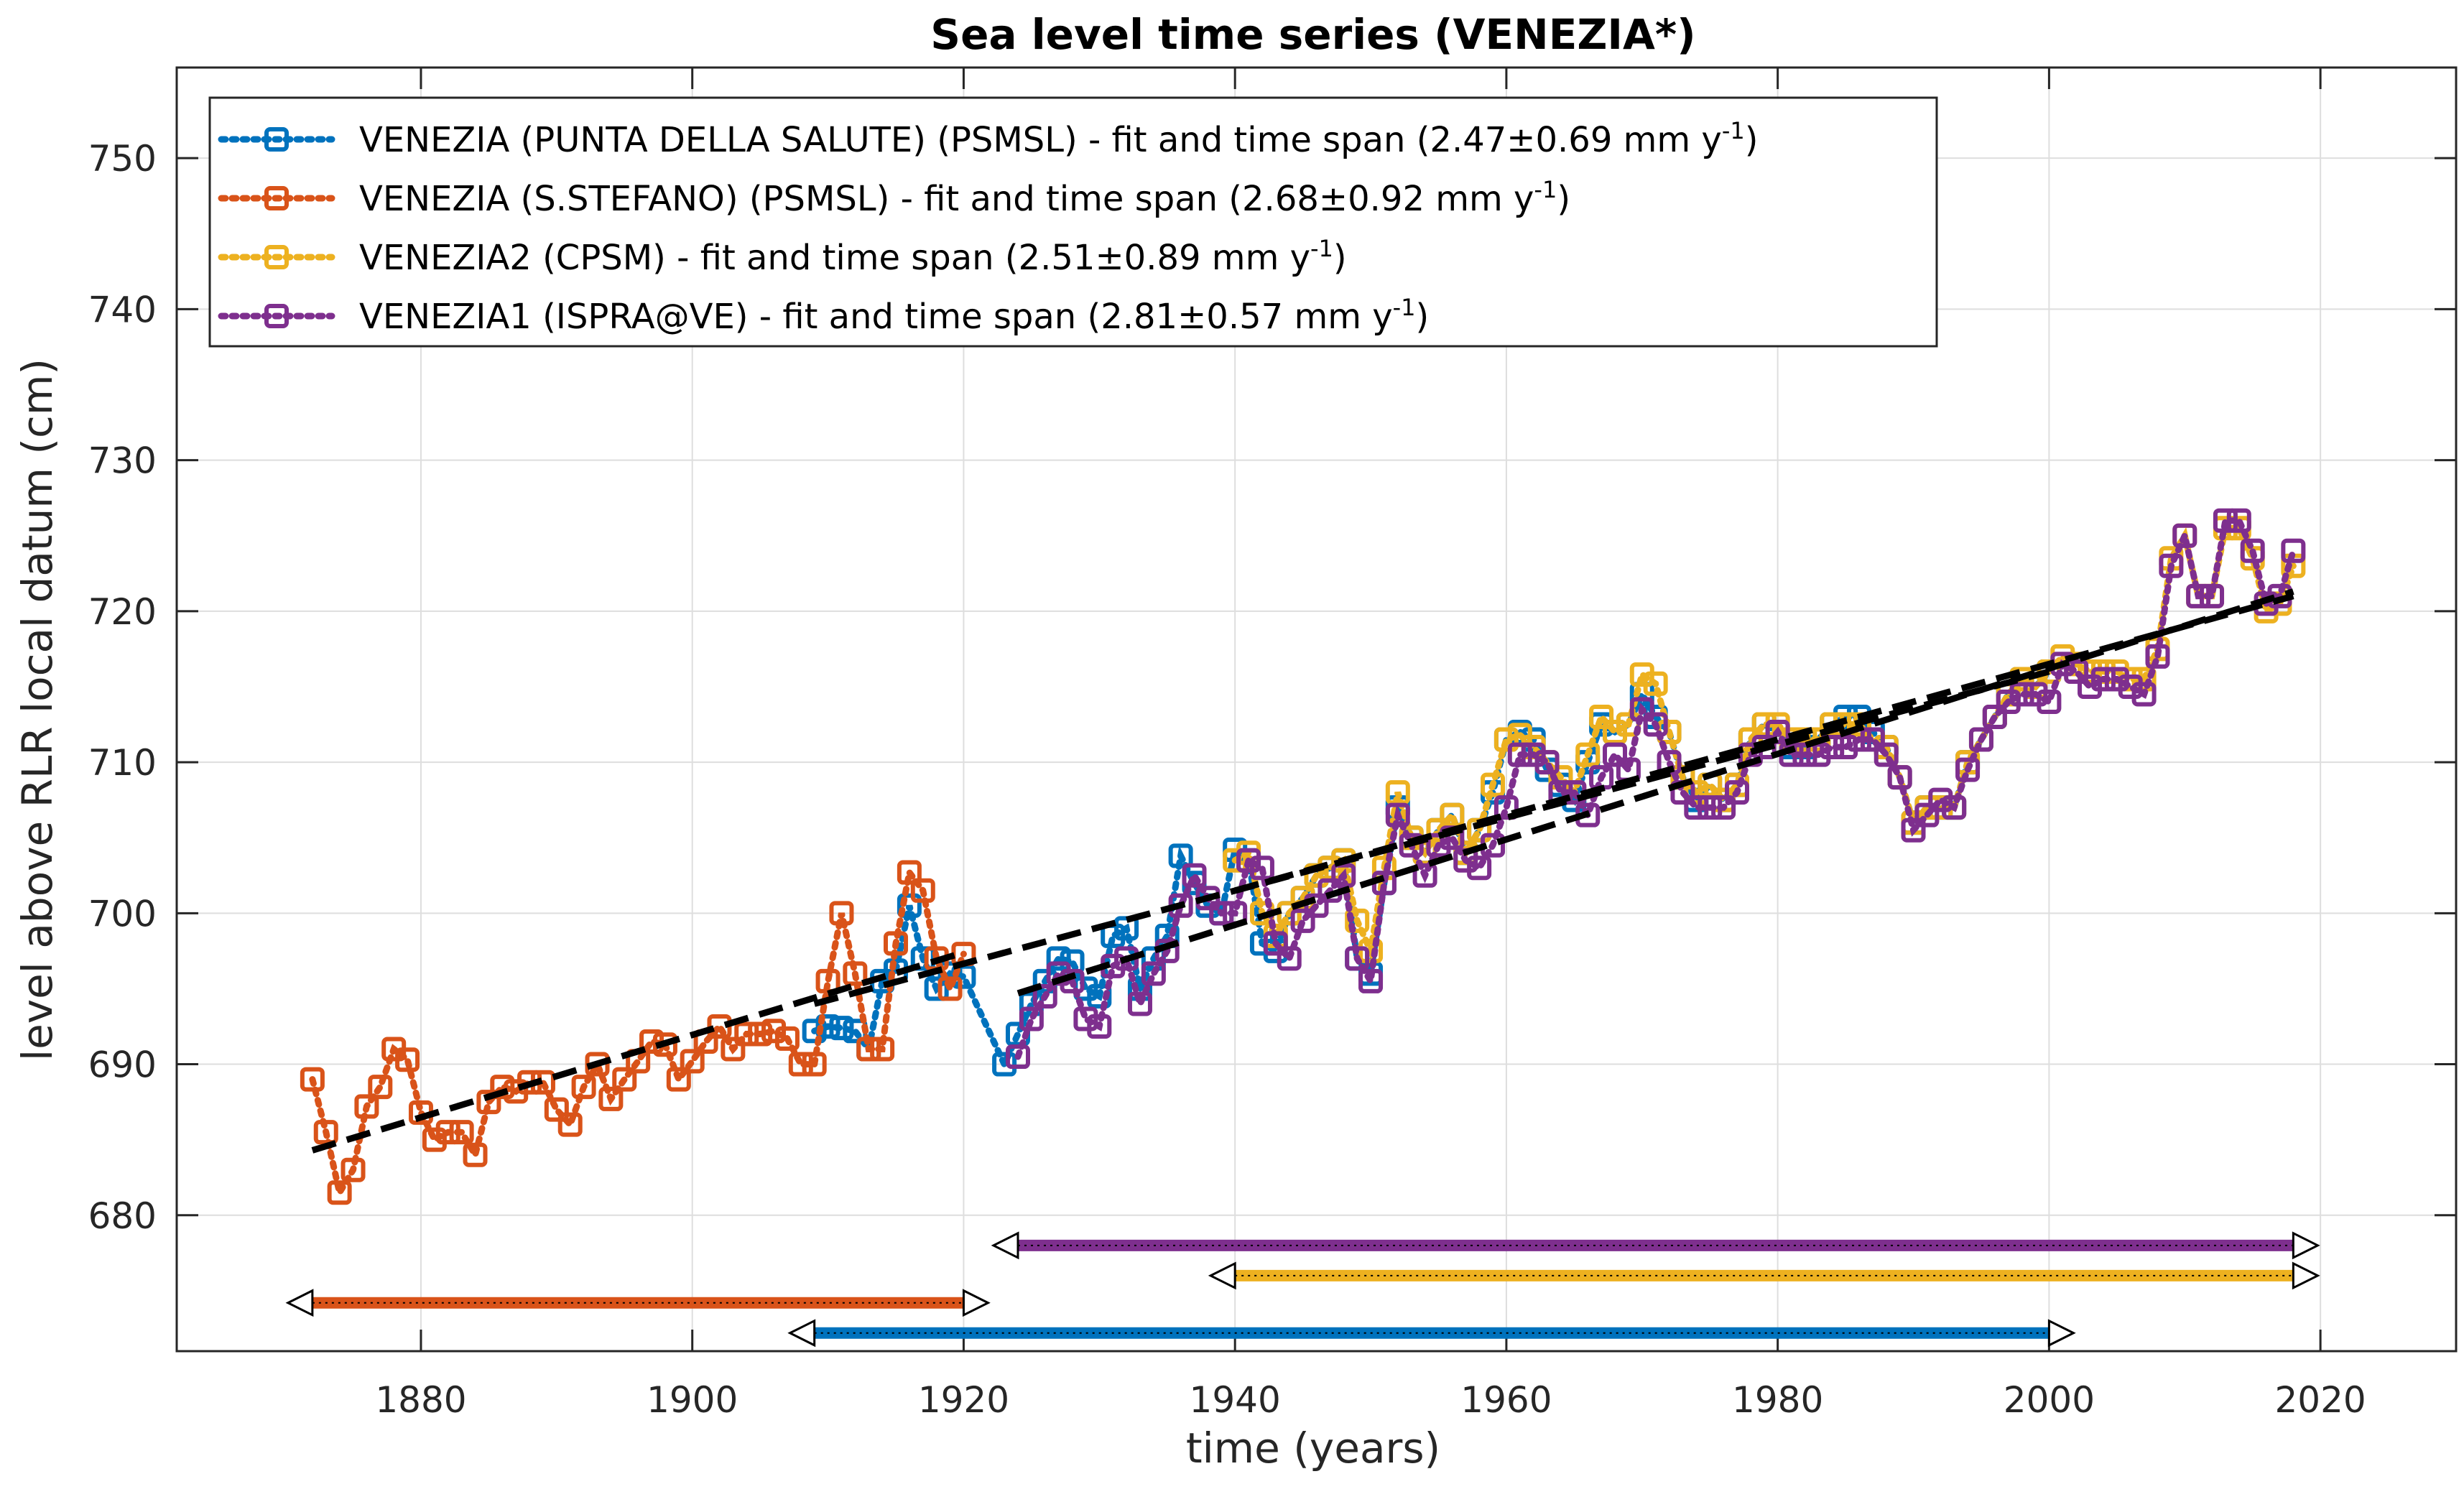  Describe the element at coordinates (122, 612) in the screenshot. I see `y-tick-label: 720` at that location.